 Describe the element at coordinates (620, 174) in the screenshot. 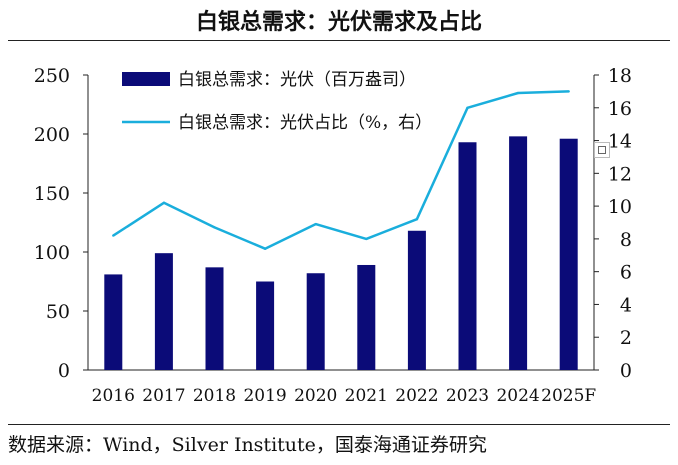

I see `right-tick-label: 12` at that location.